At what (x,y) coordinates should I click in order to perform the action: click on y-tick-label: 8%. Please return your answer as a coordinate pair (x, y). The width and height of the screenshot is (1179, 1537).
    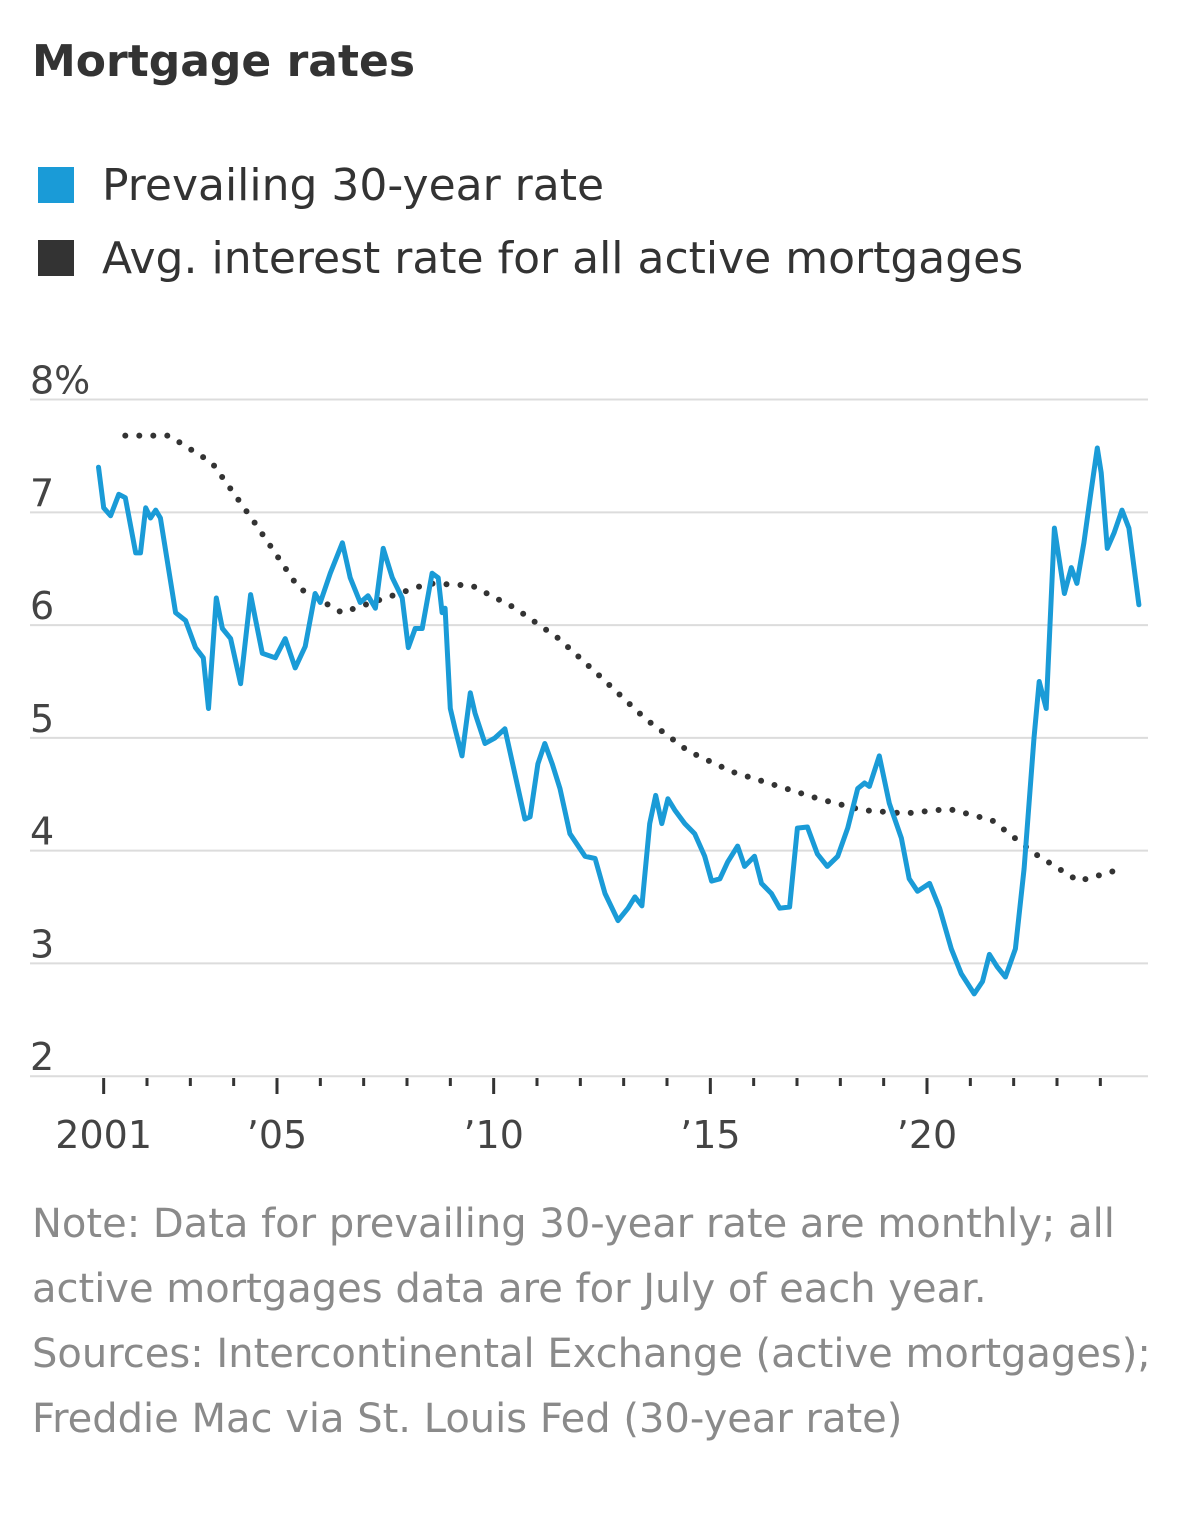
    Looking at the image, I should click on (60, 381).